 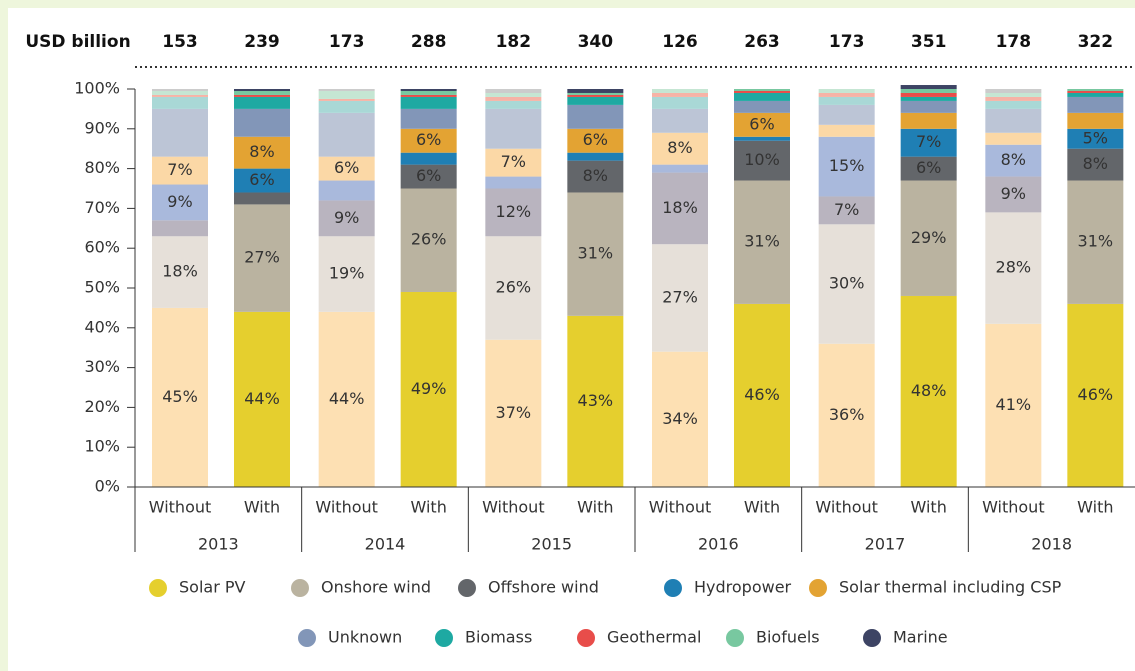 What do you see at coordinates (514, 42) in the screenshot?
I see `total-label: 182` at bounding box center [514, 42].